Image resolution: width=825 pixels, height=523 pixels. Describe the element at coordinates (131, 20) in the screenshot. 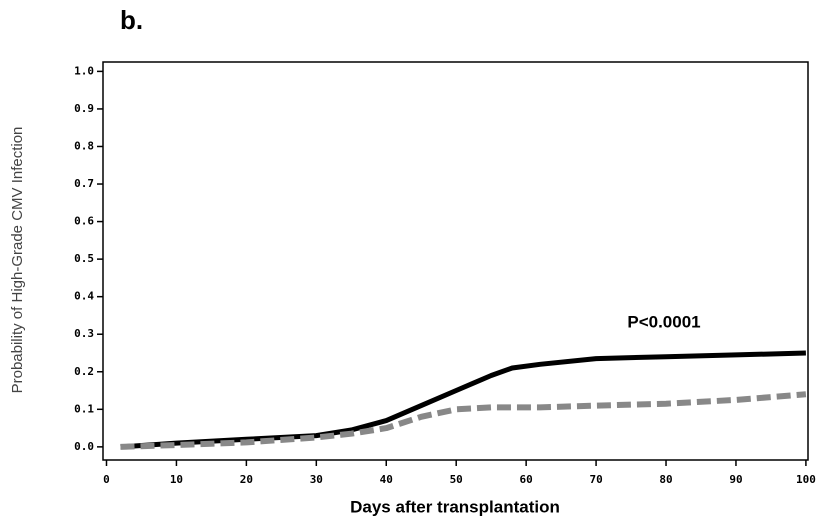

I see `panel-label: b.` at that location.